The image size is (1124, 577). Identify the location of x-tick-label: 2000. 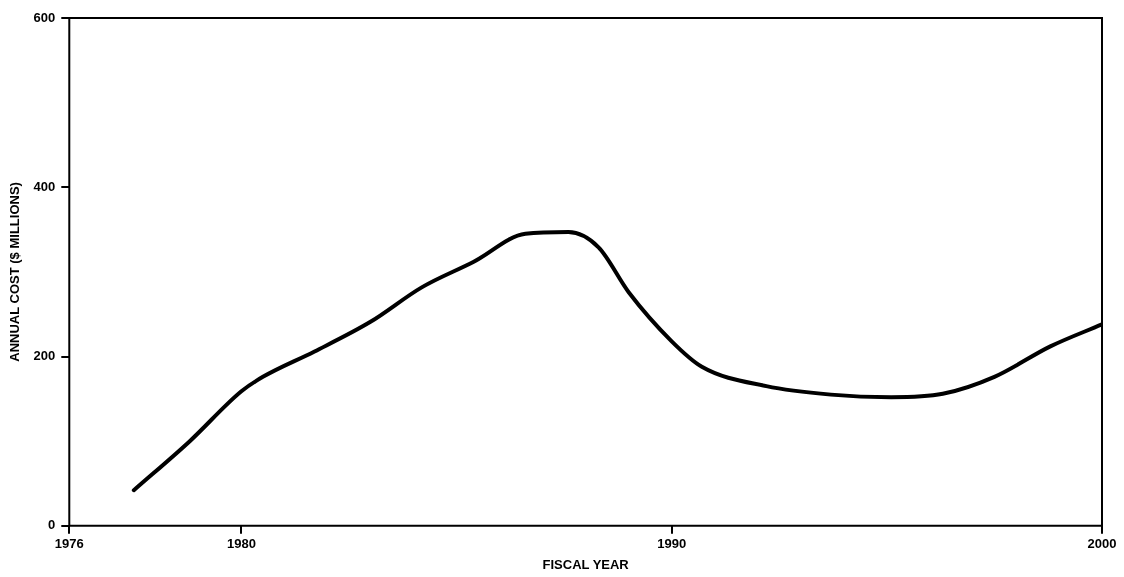
(1102, 544).